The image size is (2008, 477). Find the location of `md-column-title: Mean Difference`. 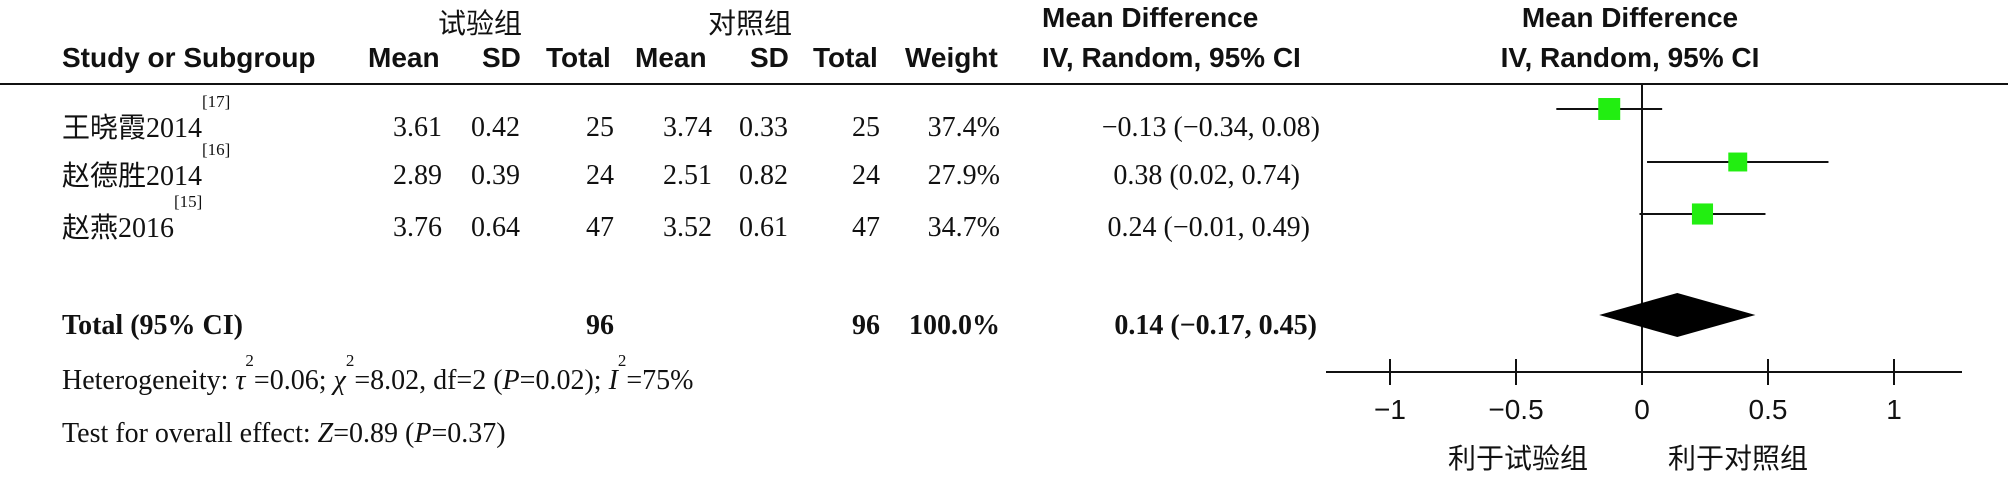

md-column-title: Mean Difference is located at coordinates (1150, 17).